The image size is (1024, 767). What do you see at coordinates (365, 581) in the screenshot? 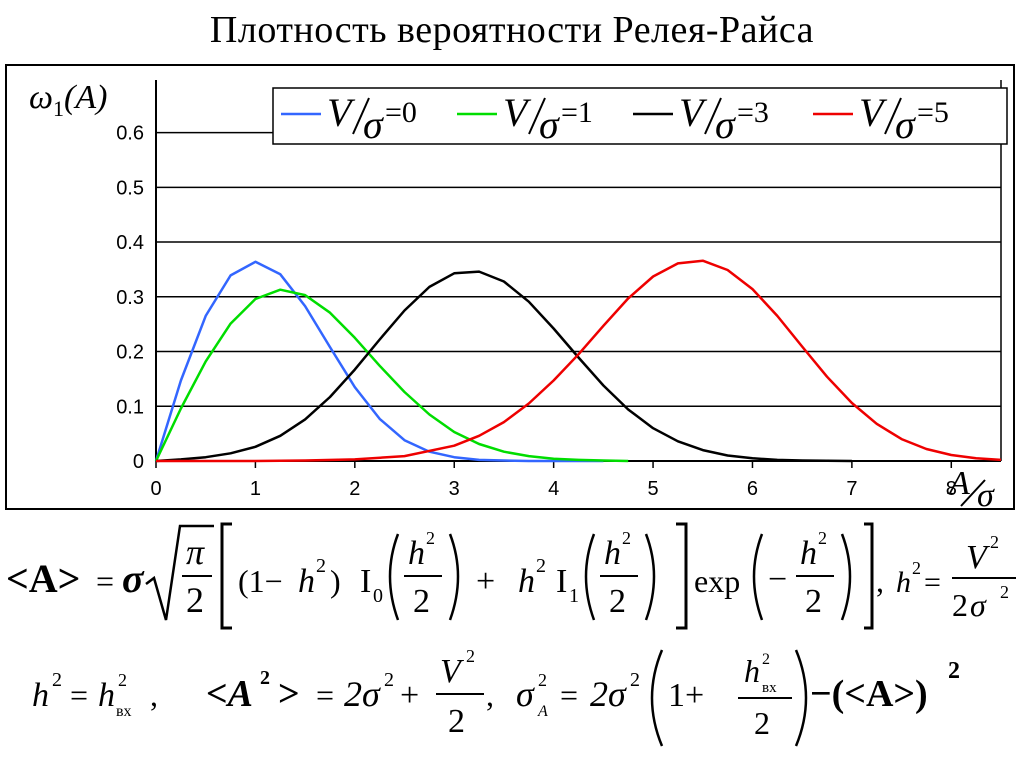
I see `bessel-I0: I` at bounding box center [365, 581].